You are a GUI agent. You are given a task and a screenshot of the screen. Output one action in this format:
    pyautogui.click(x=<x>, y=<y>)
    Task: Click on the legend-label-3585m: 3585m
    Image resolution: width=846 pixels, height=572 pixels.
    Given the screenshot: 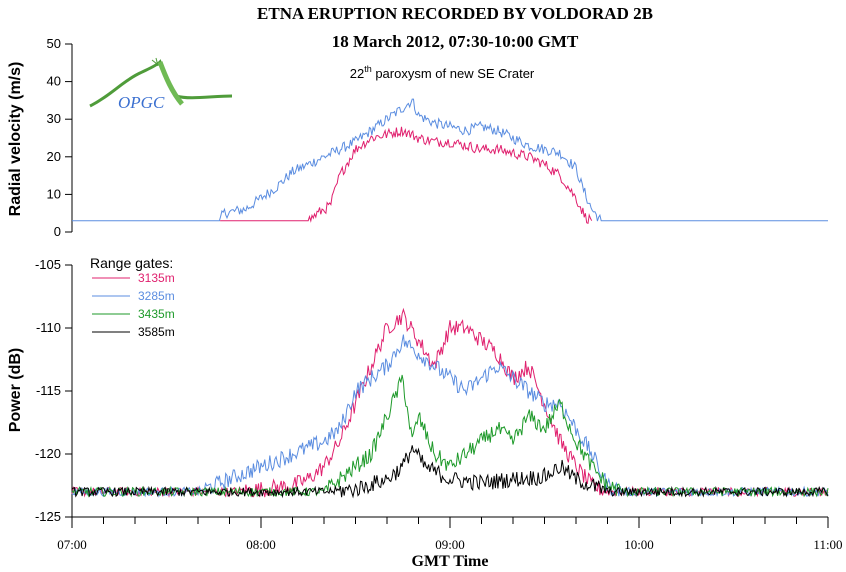 What is the action you would take?
    pyautogui.click(x=156, y=332)
    